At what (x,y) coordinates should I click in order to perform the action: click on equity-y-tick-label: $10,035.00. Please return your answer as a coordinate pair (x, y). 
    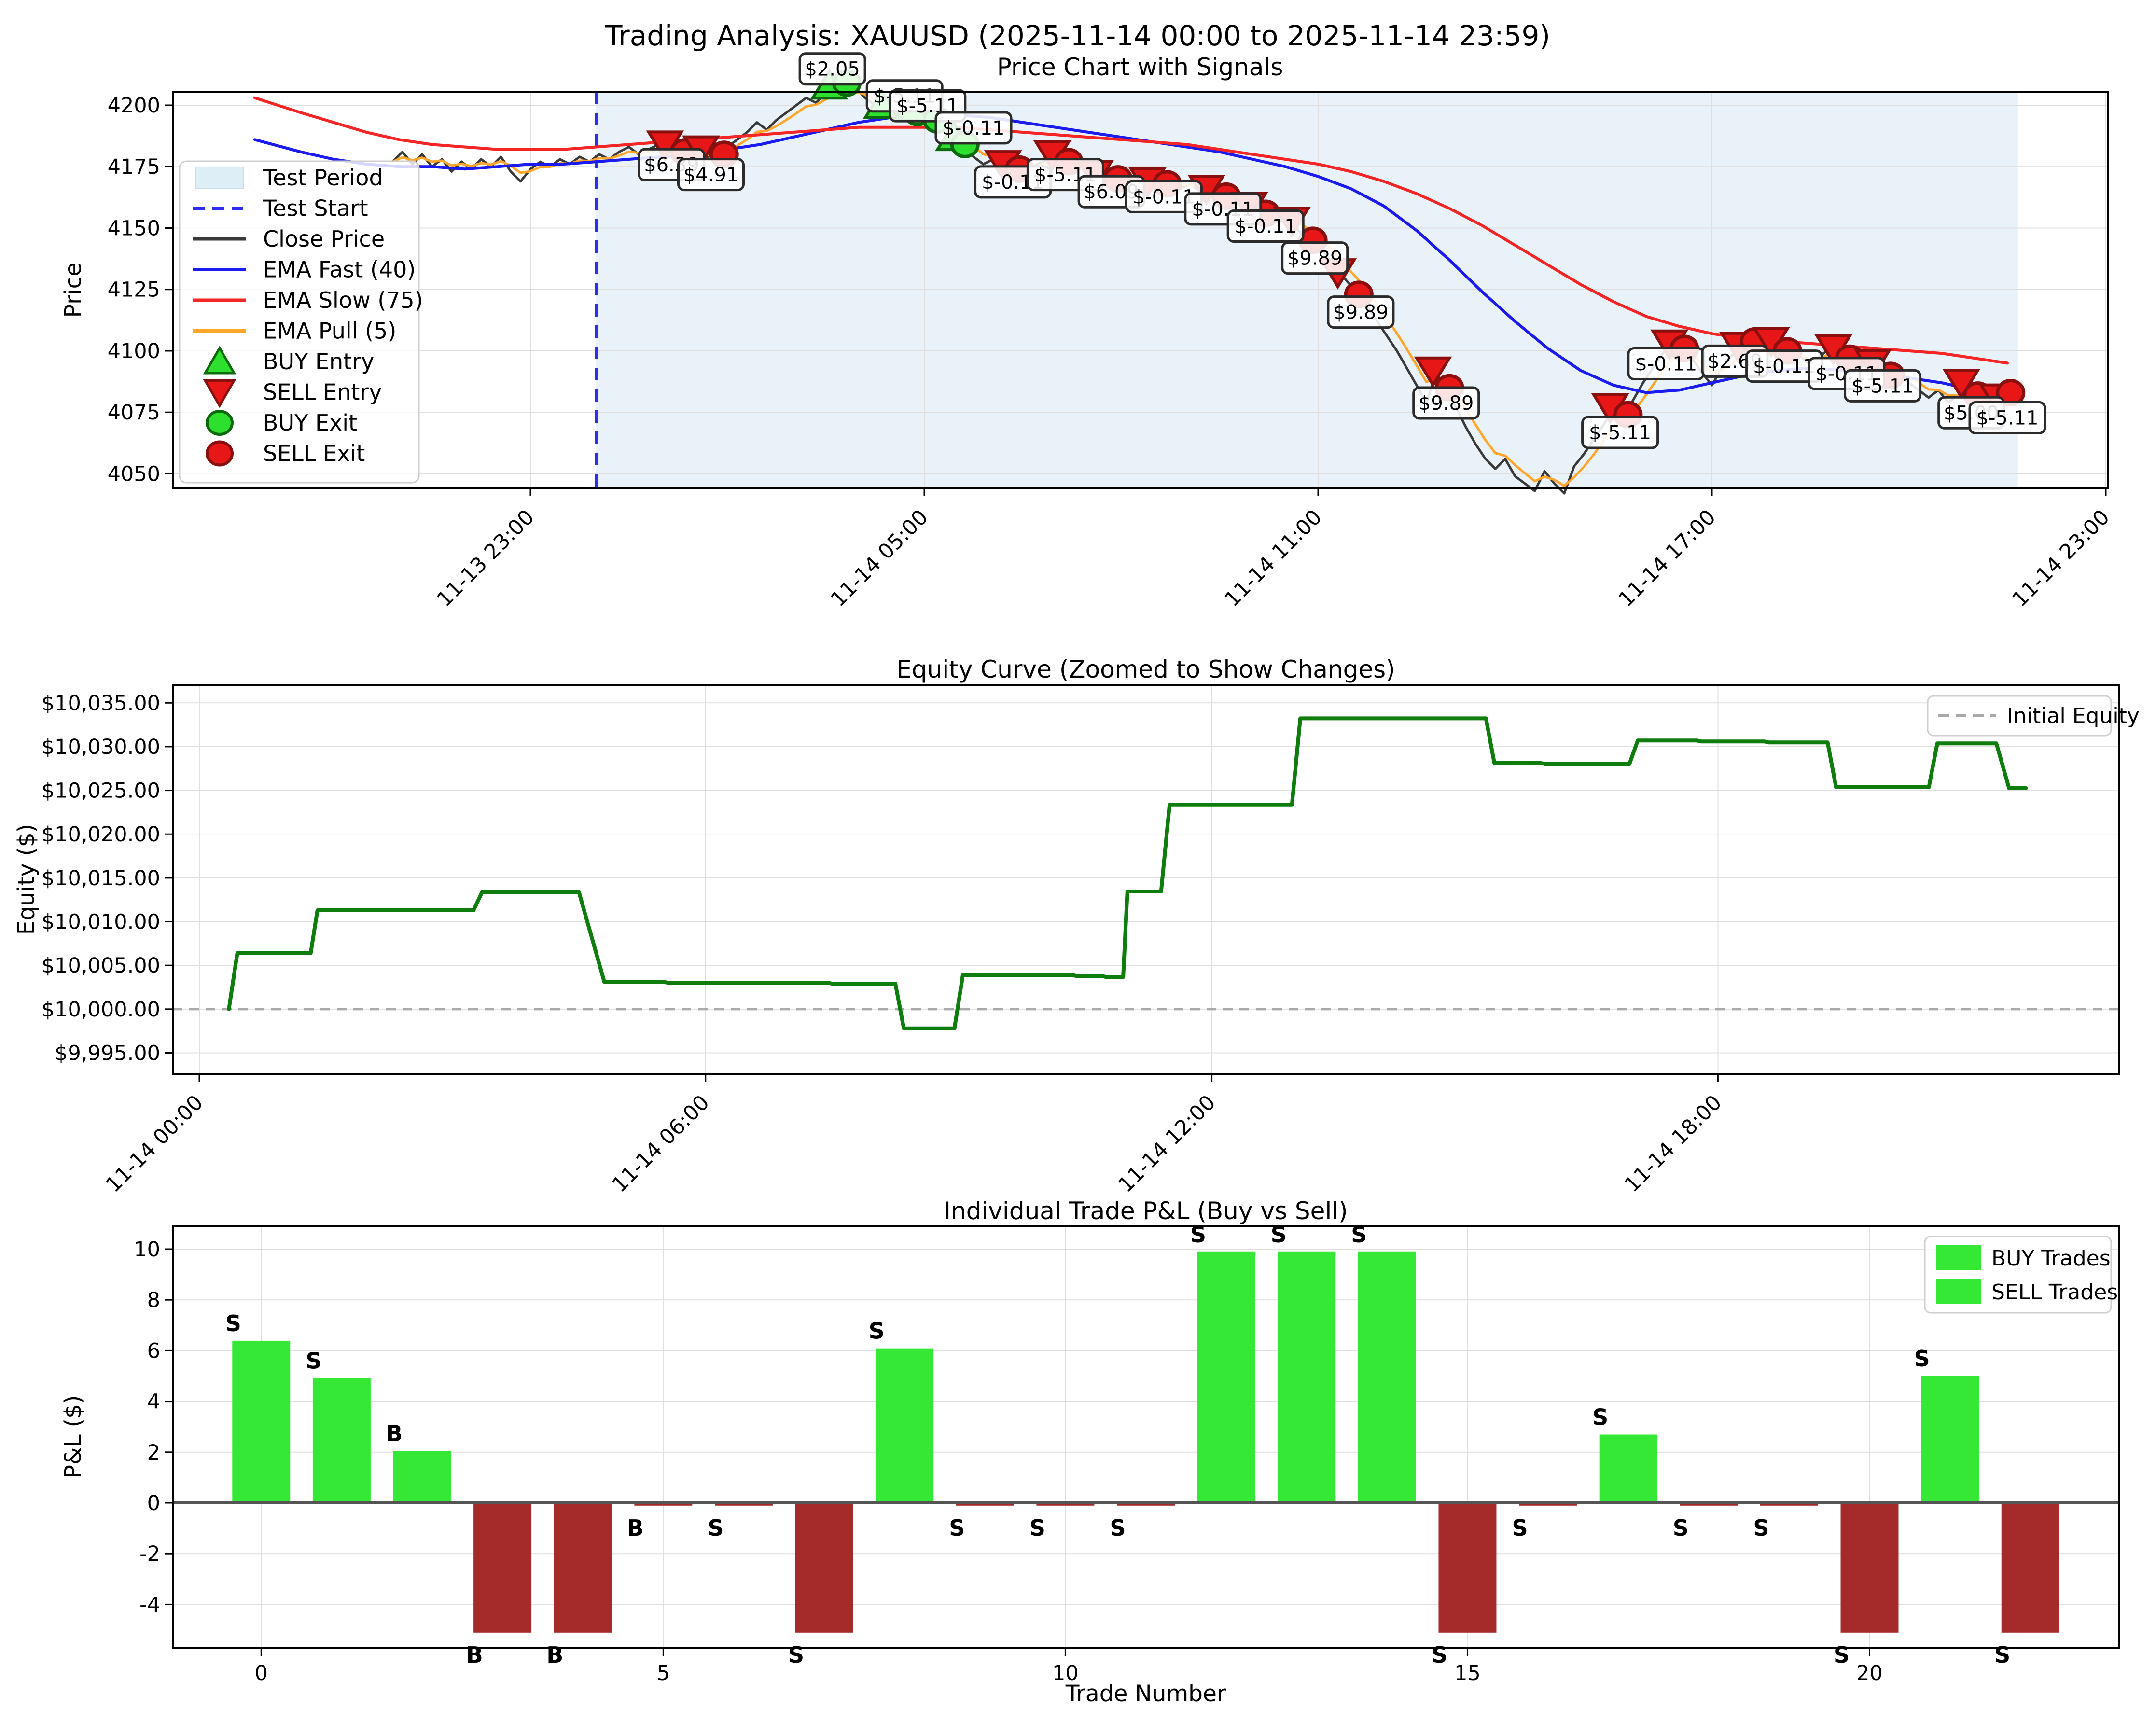
    Looking at the image, I should click on (101, 703).